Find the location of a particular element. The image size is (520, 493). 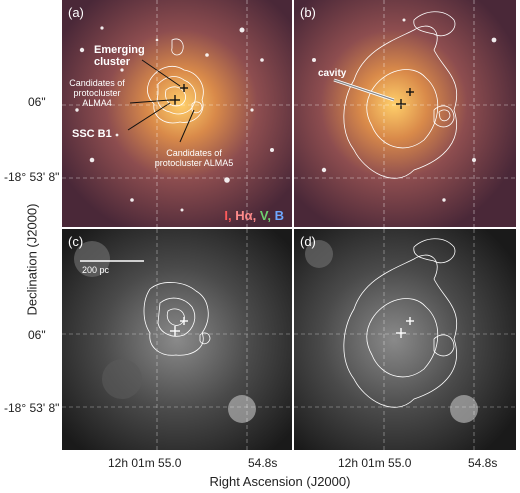

x-tick-left-c: 12h 01m 55.0 is located at coordinates (145, 463).